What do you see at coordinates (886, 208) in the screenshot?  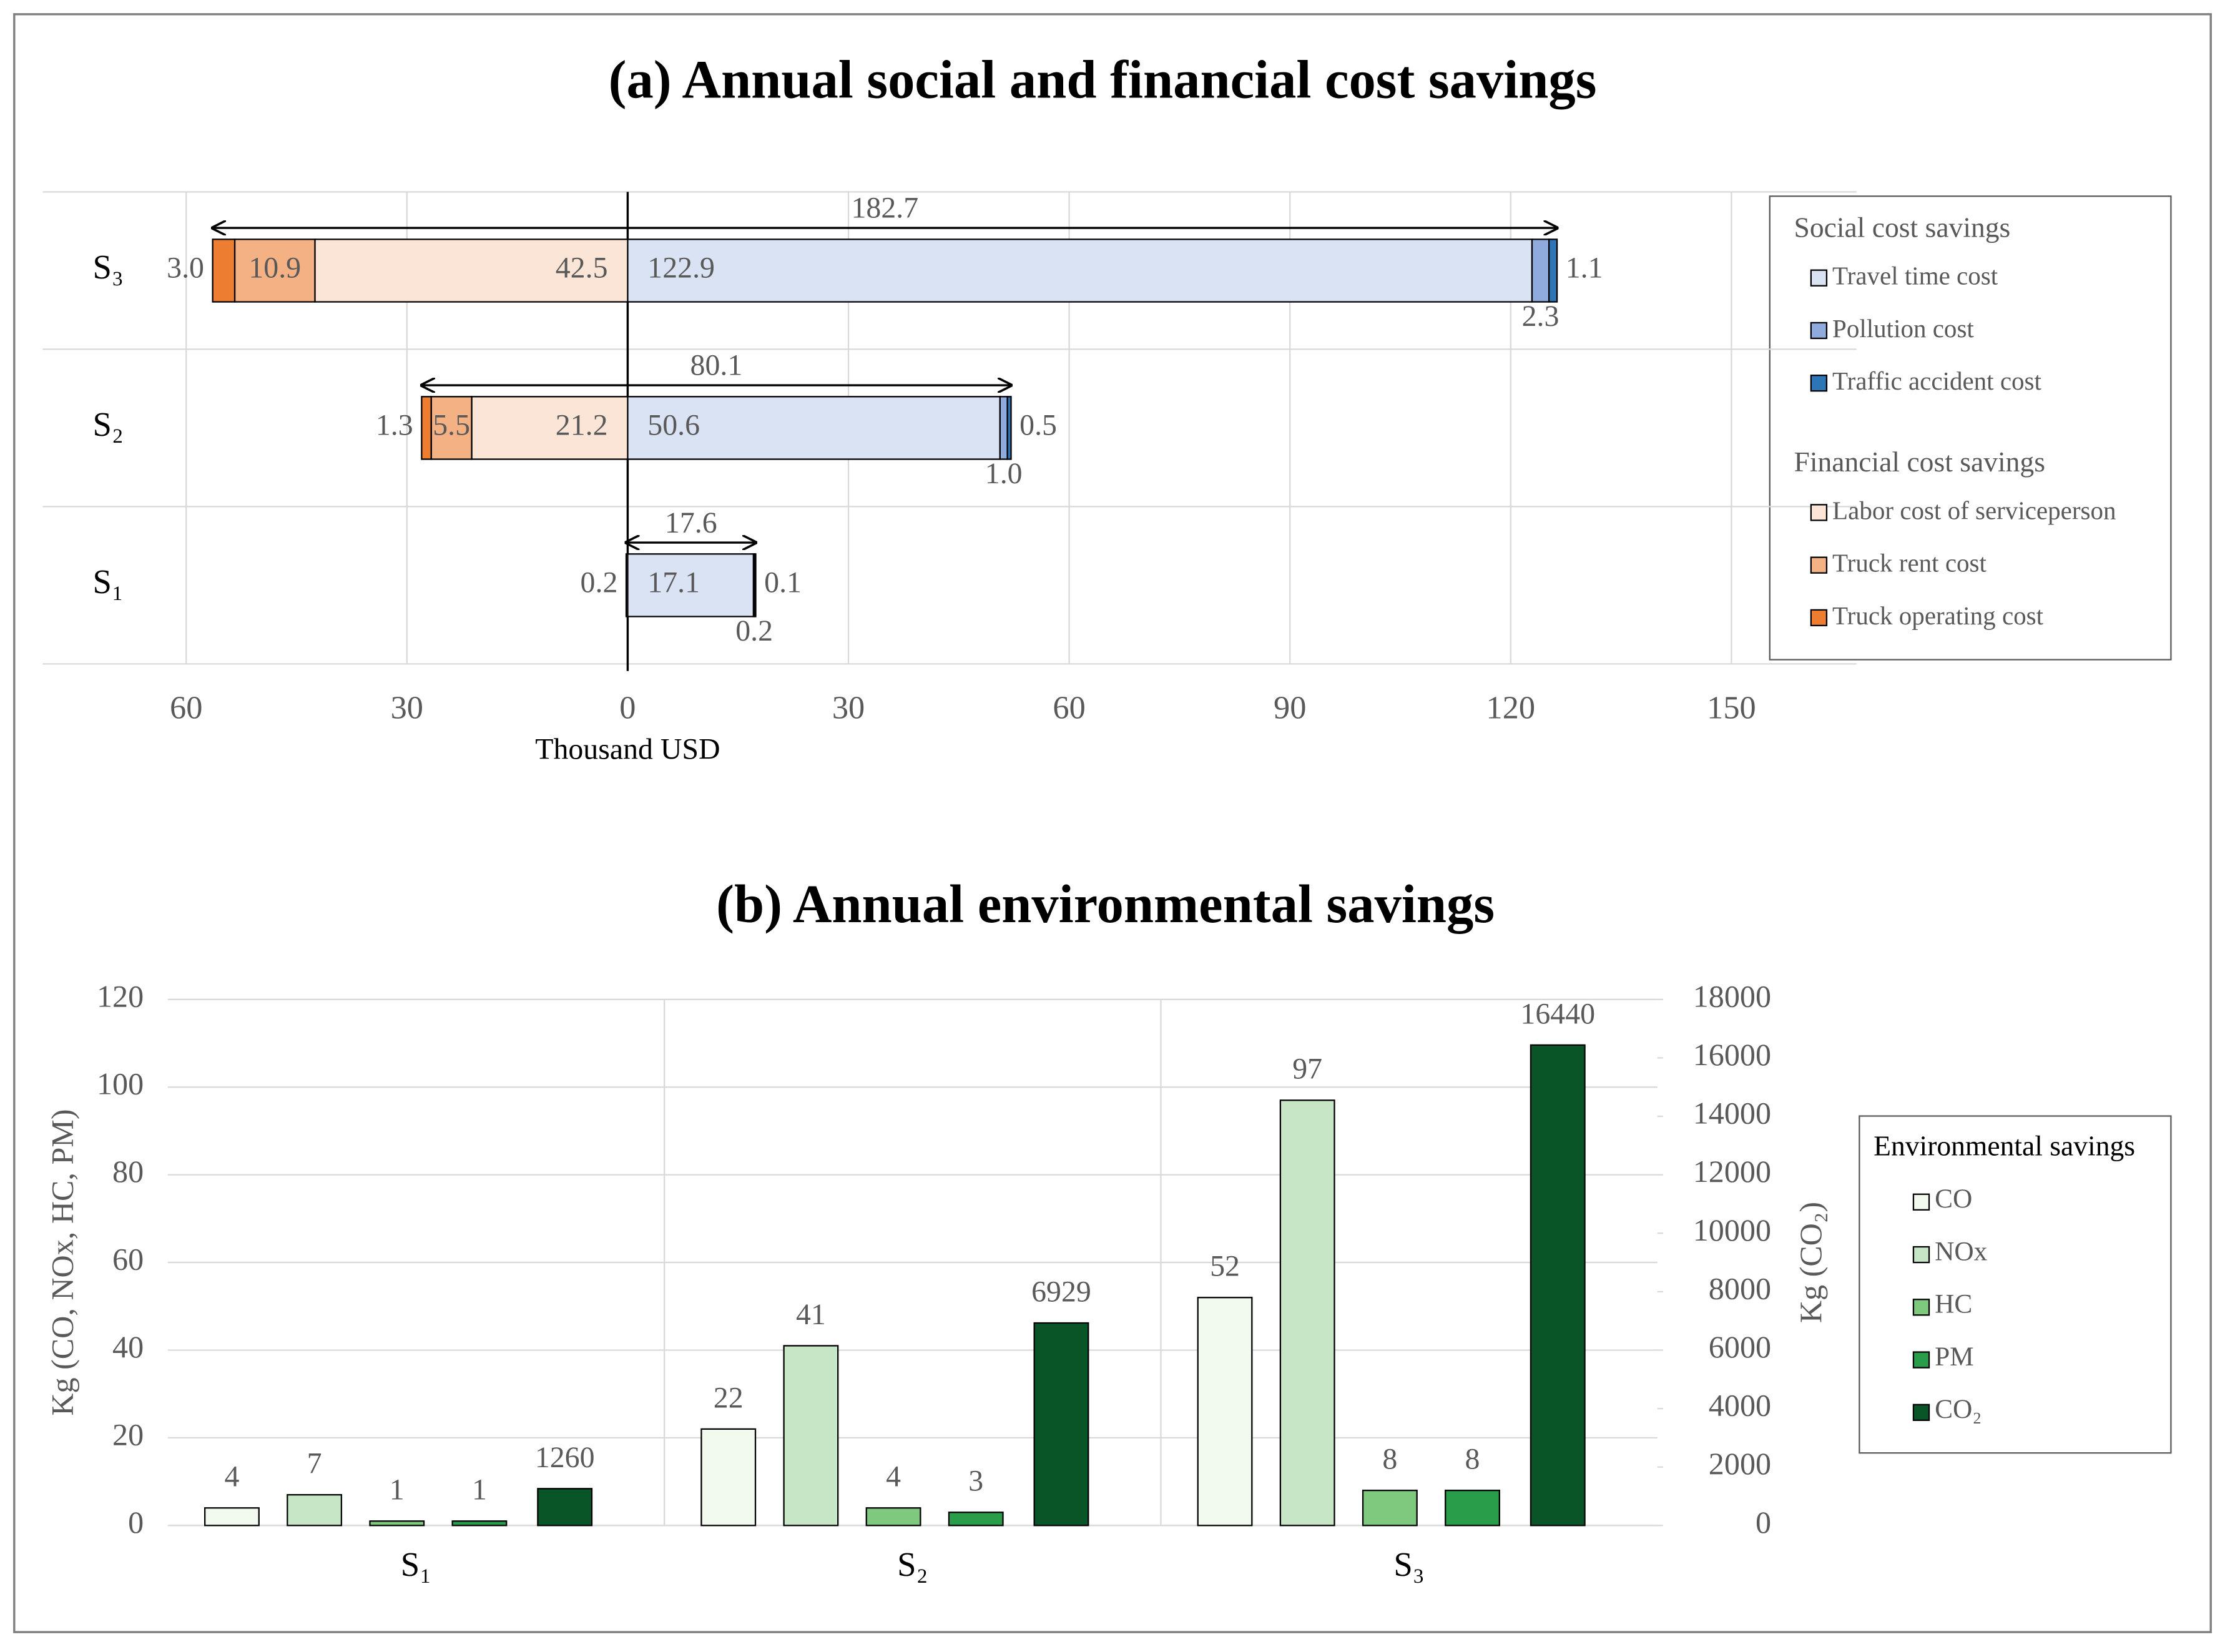 I see `total-label: 182.7` at bounding box center [886, 208].